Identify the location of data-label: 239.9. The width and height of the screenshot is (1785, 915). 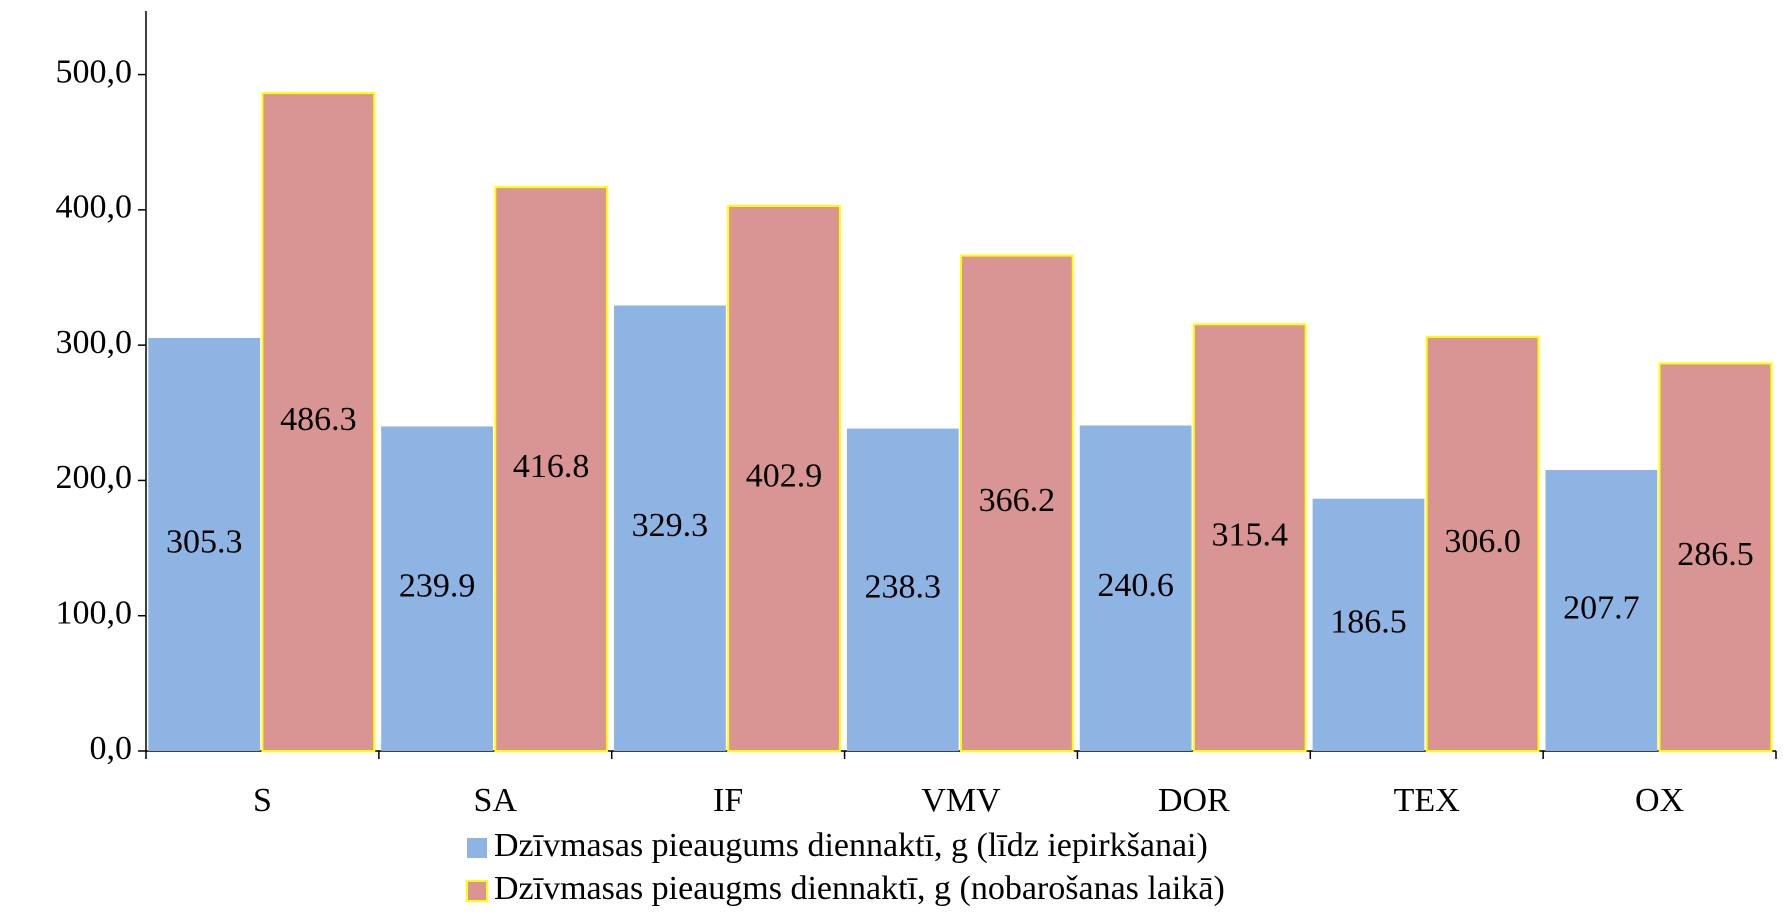
(437, 586).